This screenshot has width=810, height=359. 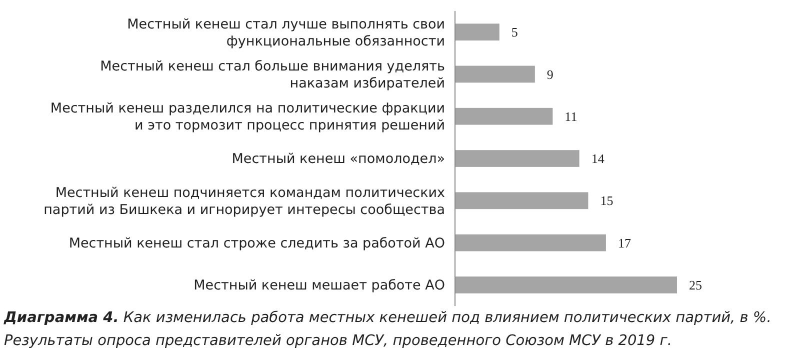 I want to click on data-label: 5, so click(x=514, y=32).